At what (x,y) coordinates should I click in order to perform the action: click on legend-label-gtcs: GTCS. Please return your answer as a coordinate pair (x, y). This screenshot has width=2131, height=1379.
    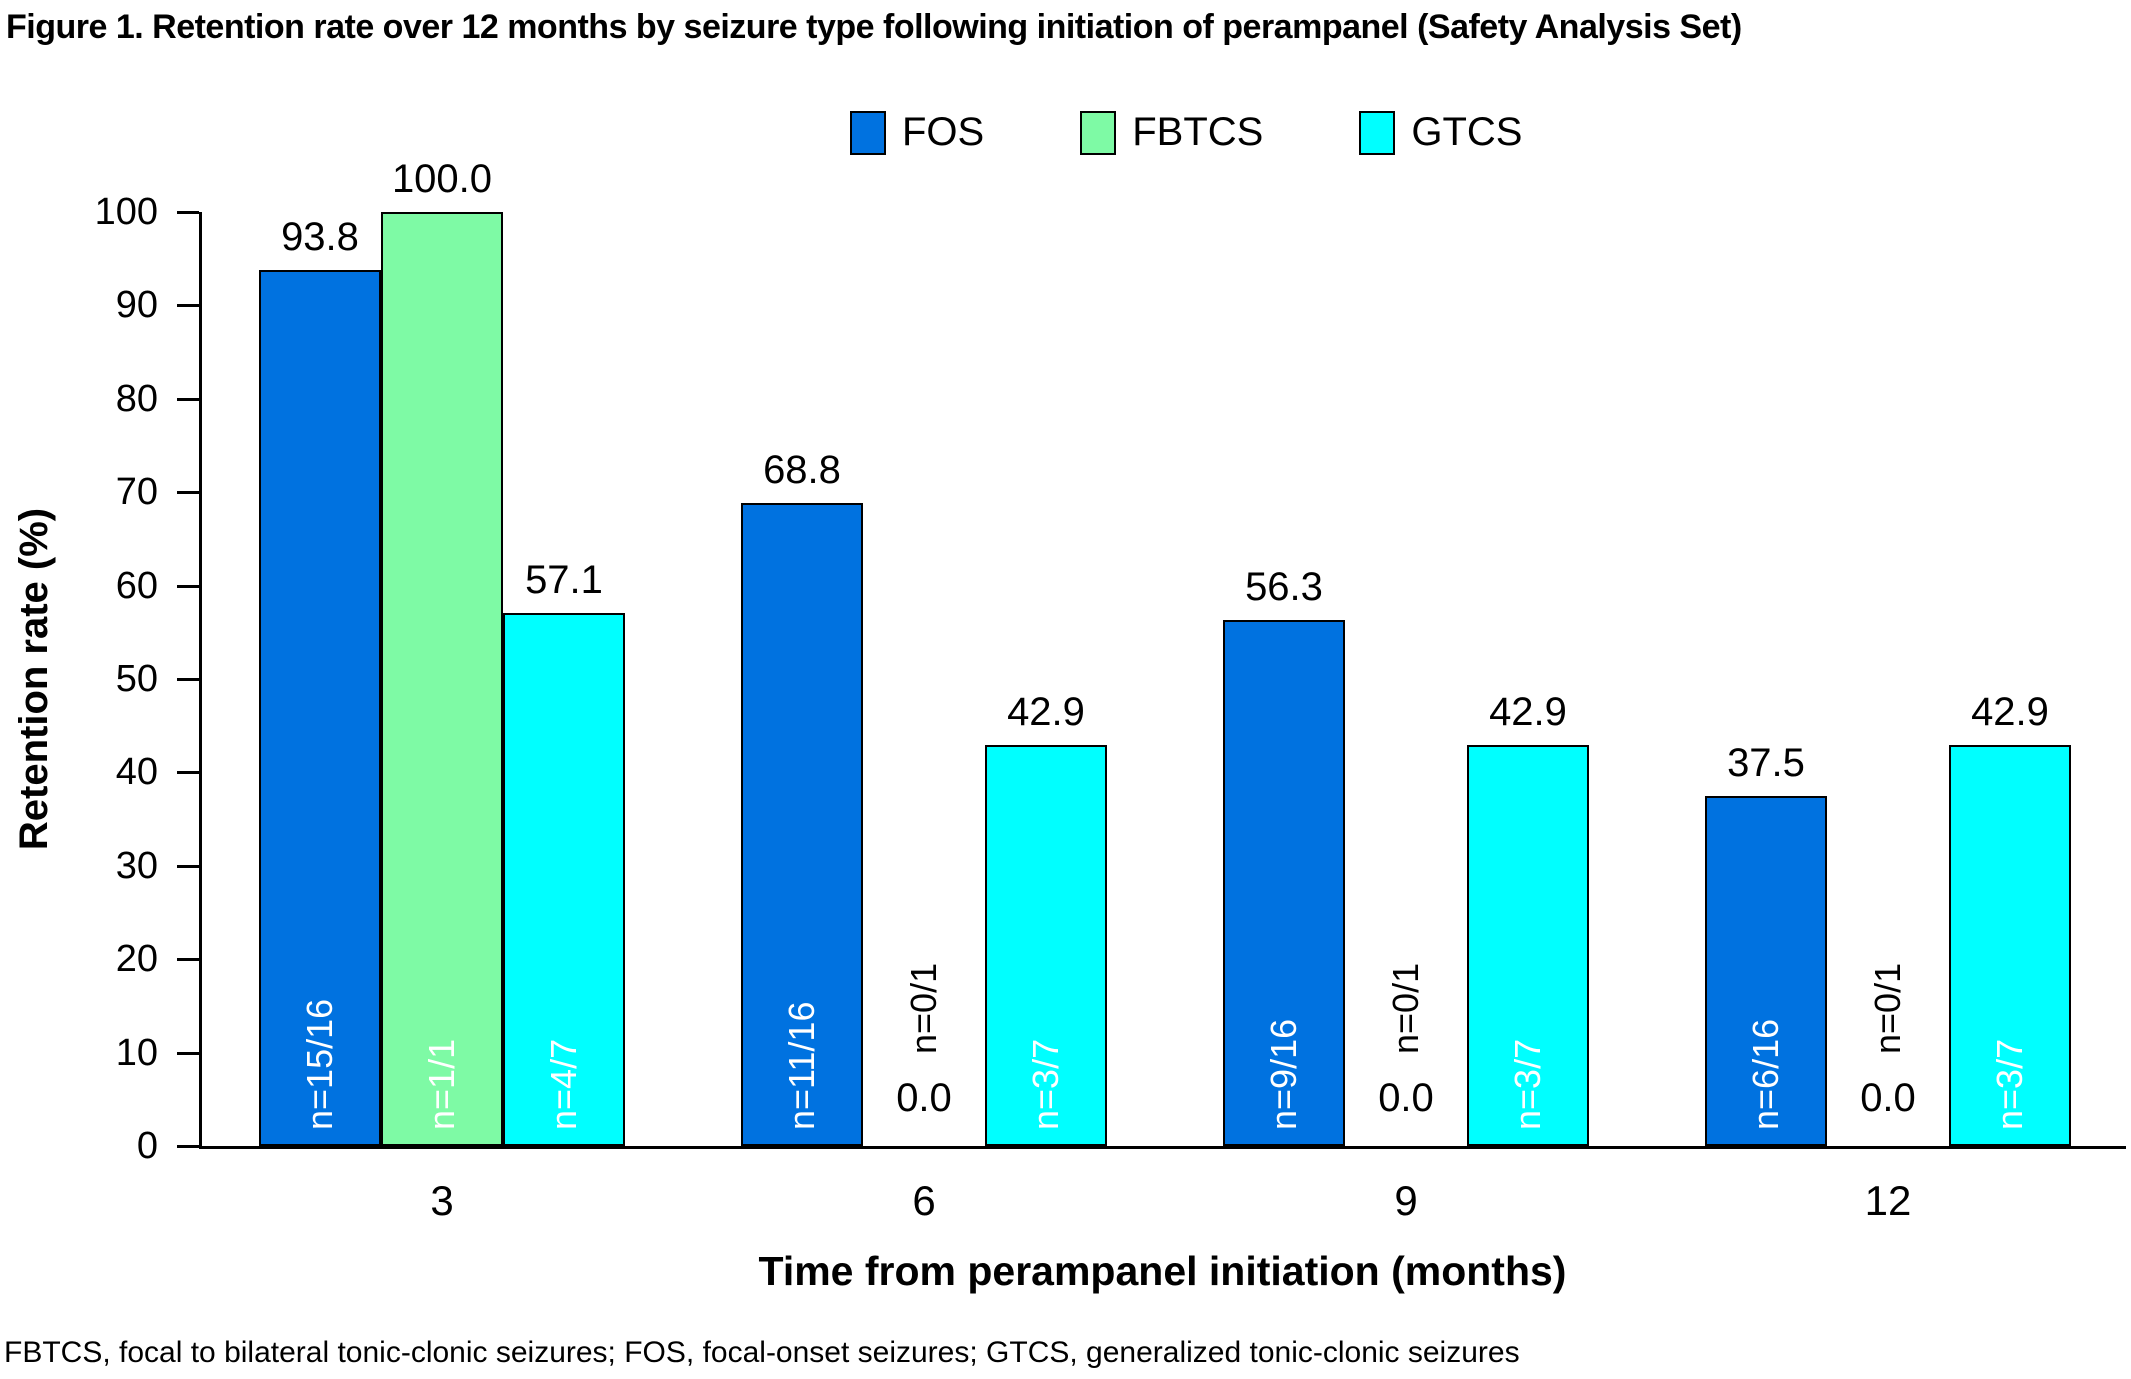
    Looking at the image, I should click on (1467, 132).